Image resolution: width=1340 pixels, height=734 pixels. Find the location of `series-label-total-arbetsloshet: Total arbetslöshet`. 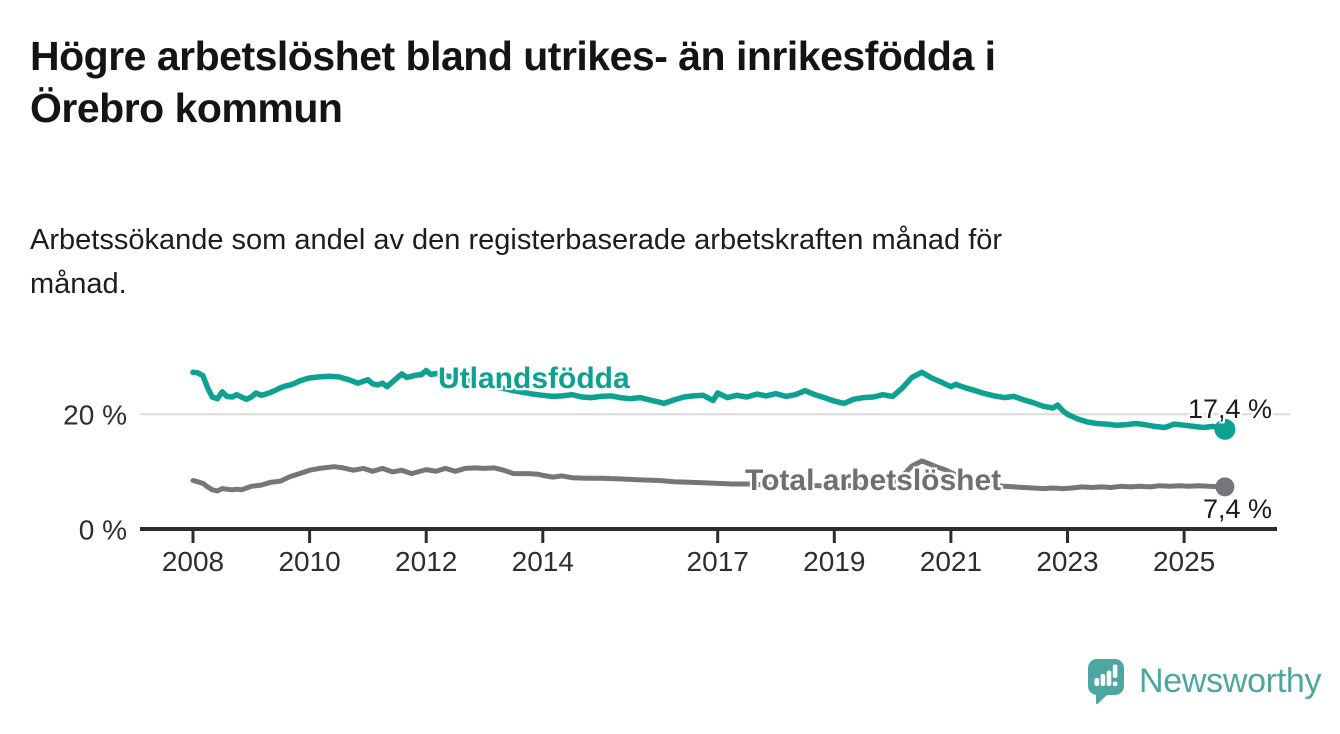

series-label-total-arbetsloshet: Total arbetslöshet is located at coordinates (873, 480).